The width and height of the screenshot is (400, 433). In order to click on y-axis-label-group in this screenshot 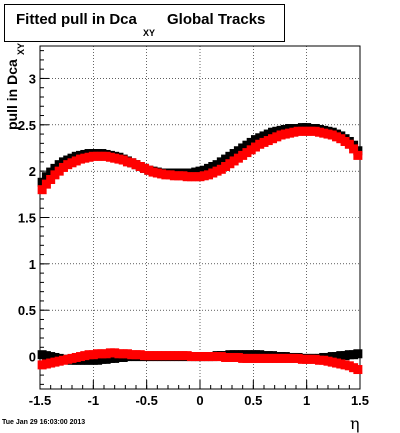, I will do `click(15, 145)`.